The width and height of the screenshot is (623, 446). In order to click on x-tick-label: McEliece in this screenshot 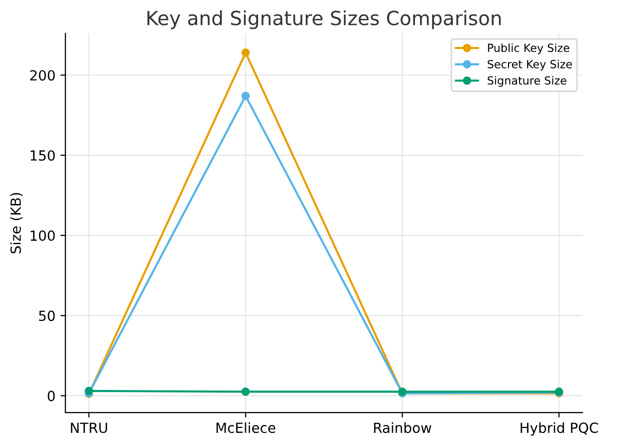, I will do `click(246, 428)`.